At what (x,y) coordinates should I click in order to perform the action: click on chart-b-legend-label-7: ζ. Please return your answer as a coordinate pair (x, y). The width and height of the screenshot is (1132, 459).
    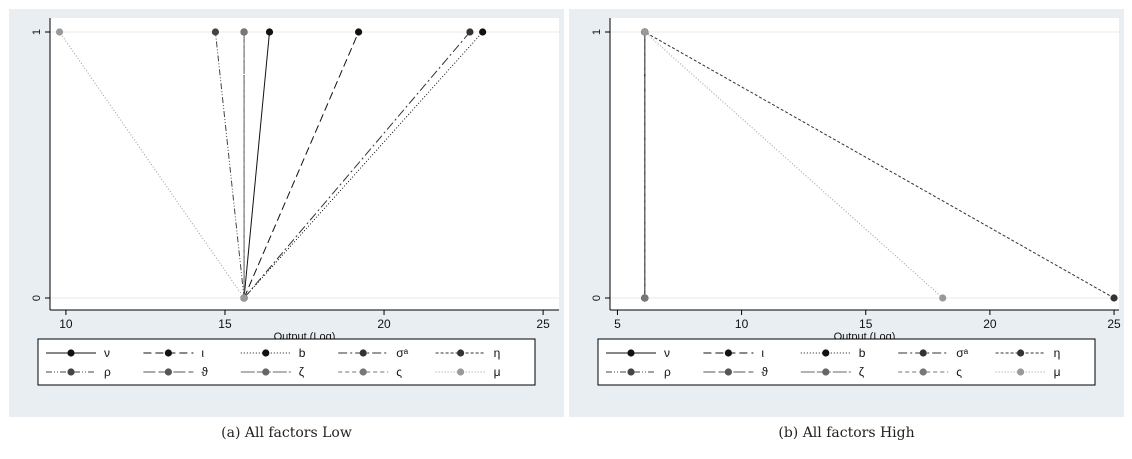
    Looking at the image, I should click on (862, 372).